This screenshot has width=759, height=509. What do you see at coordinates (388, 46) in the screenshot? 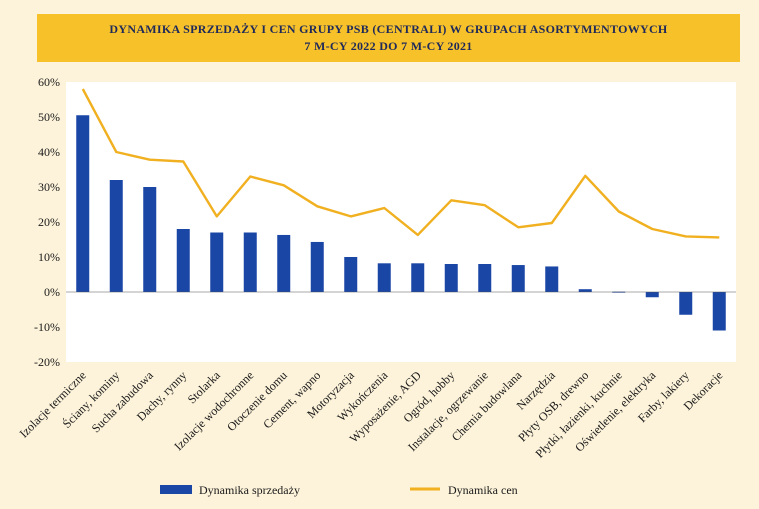
I see `chart-title-line-2: 7 M-CY 2022 DO 7 M-CY 2021` at bounding box center [388, 46].